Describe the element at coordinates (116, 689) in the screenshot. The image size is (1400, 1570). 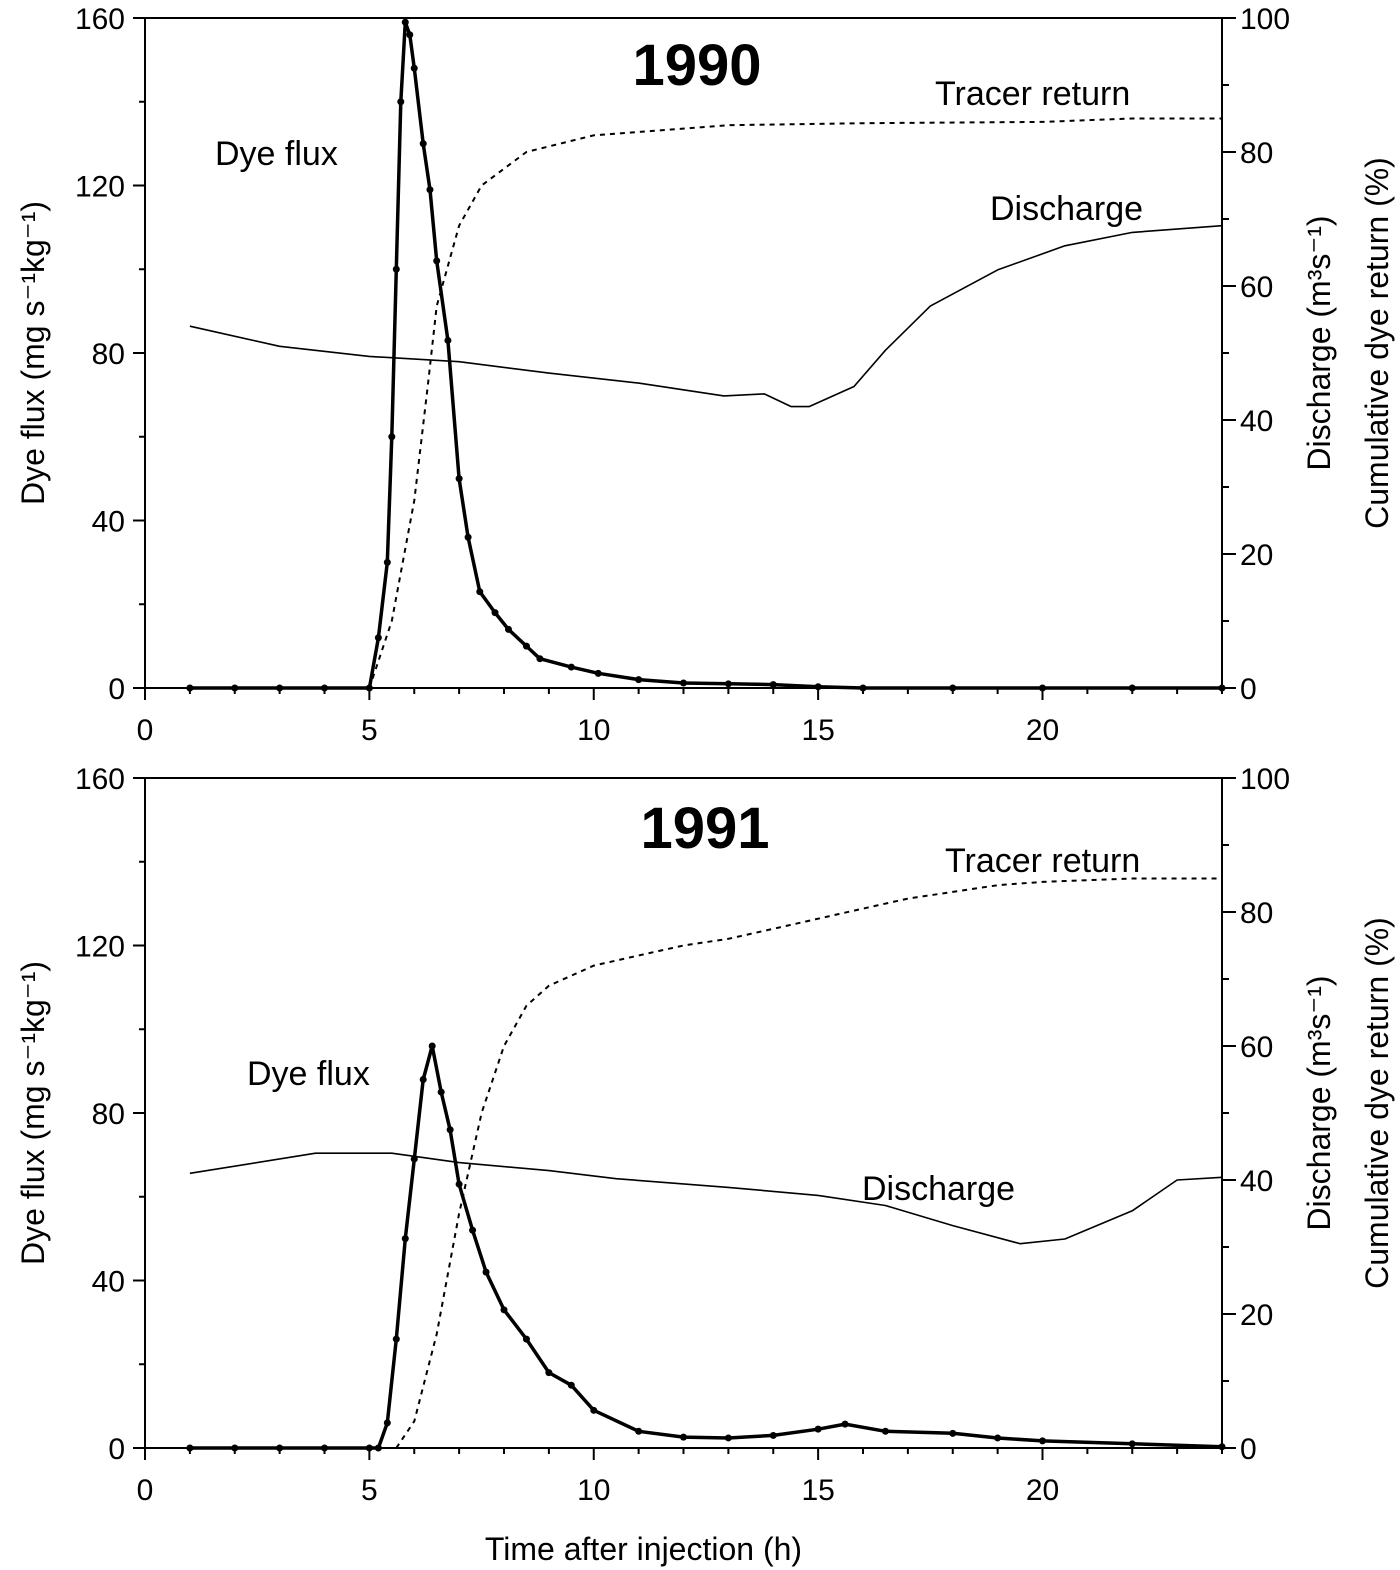
I see `y-tick-label: 0` at that location.